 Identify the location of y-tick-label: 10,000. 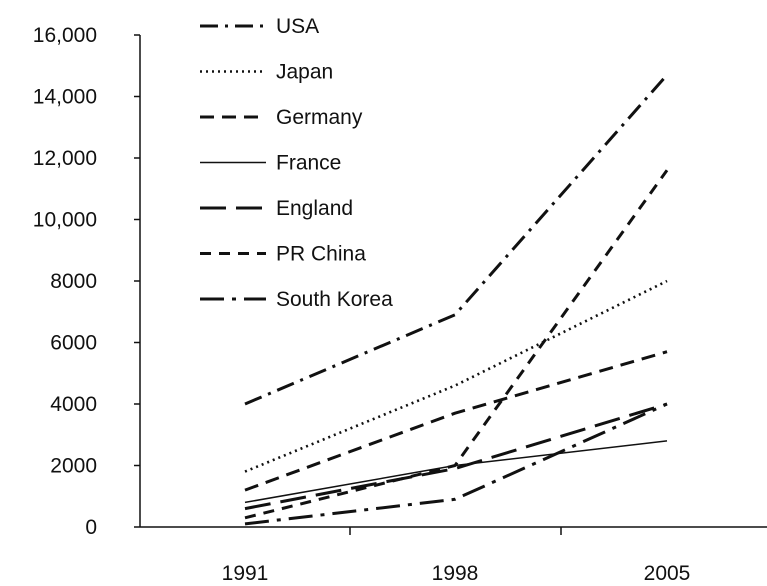
(65, 220).